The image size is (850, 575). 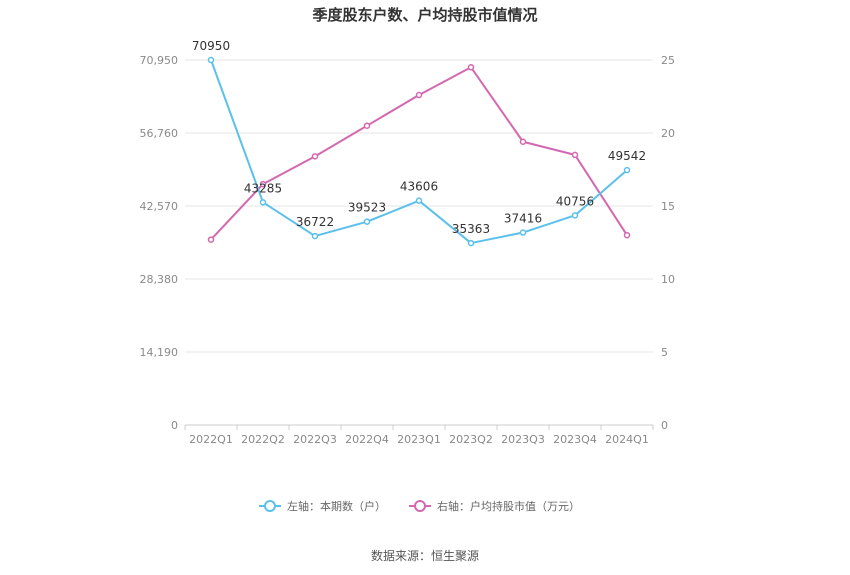 What do you see at coordinates (668, 243) in the screenshot?
I see `right-axis: 0 5 10 15 20 25` at bounding box center [668, 243].